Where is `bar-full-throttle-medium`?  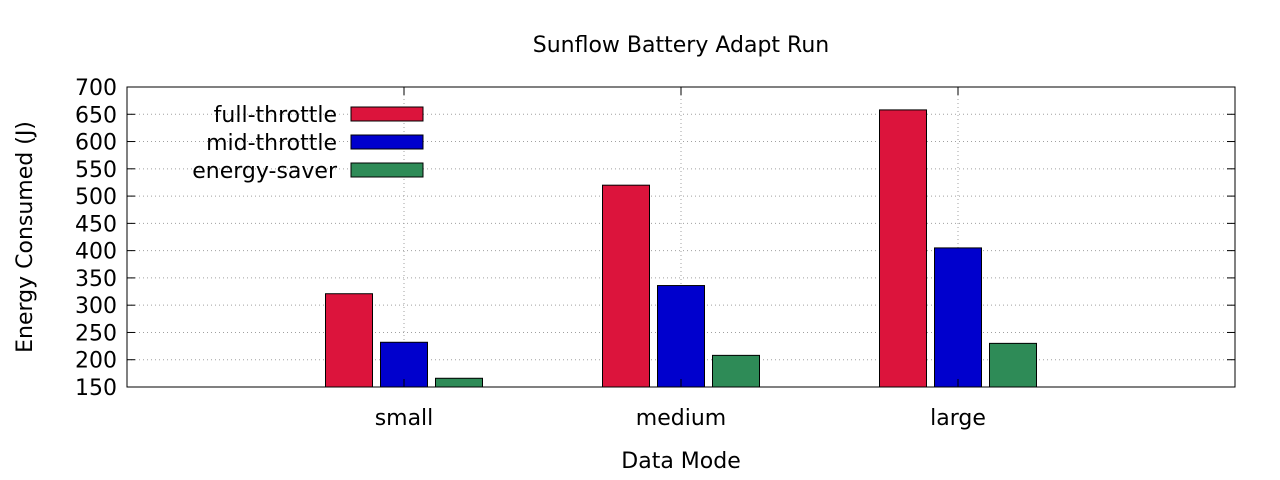
bar-full-throttle-medium is located at coordinates (626, 286).